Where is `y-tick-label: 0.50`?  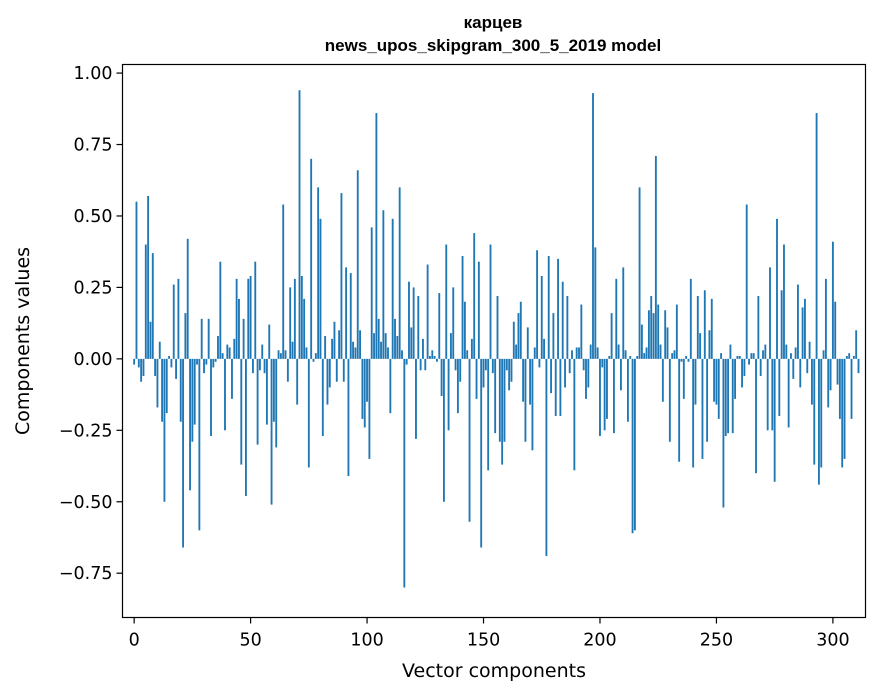
y-tick-label: 0.50 is located at coordinates (93, 217).